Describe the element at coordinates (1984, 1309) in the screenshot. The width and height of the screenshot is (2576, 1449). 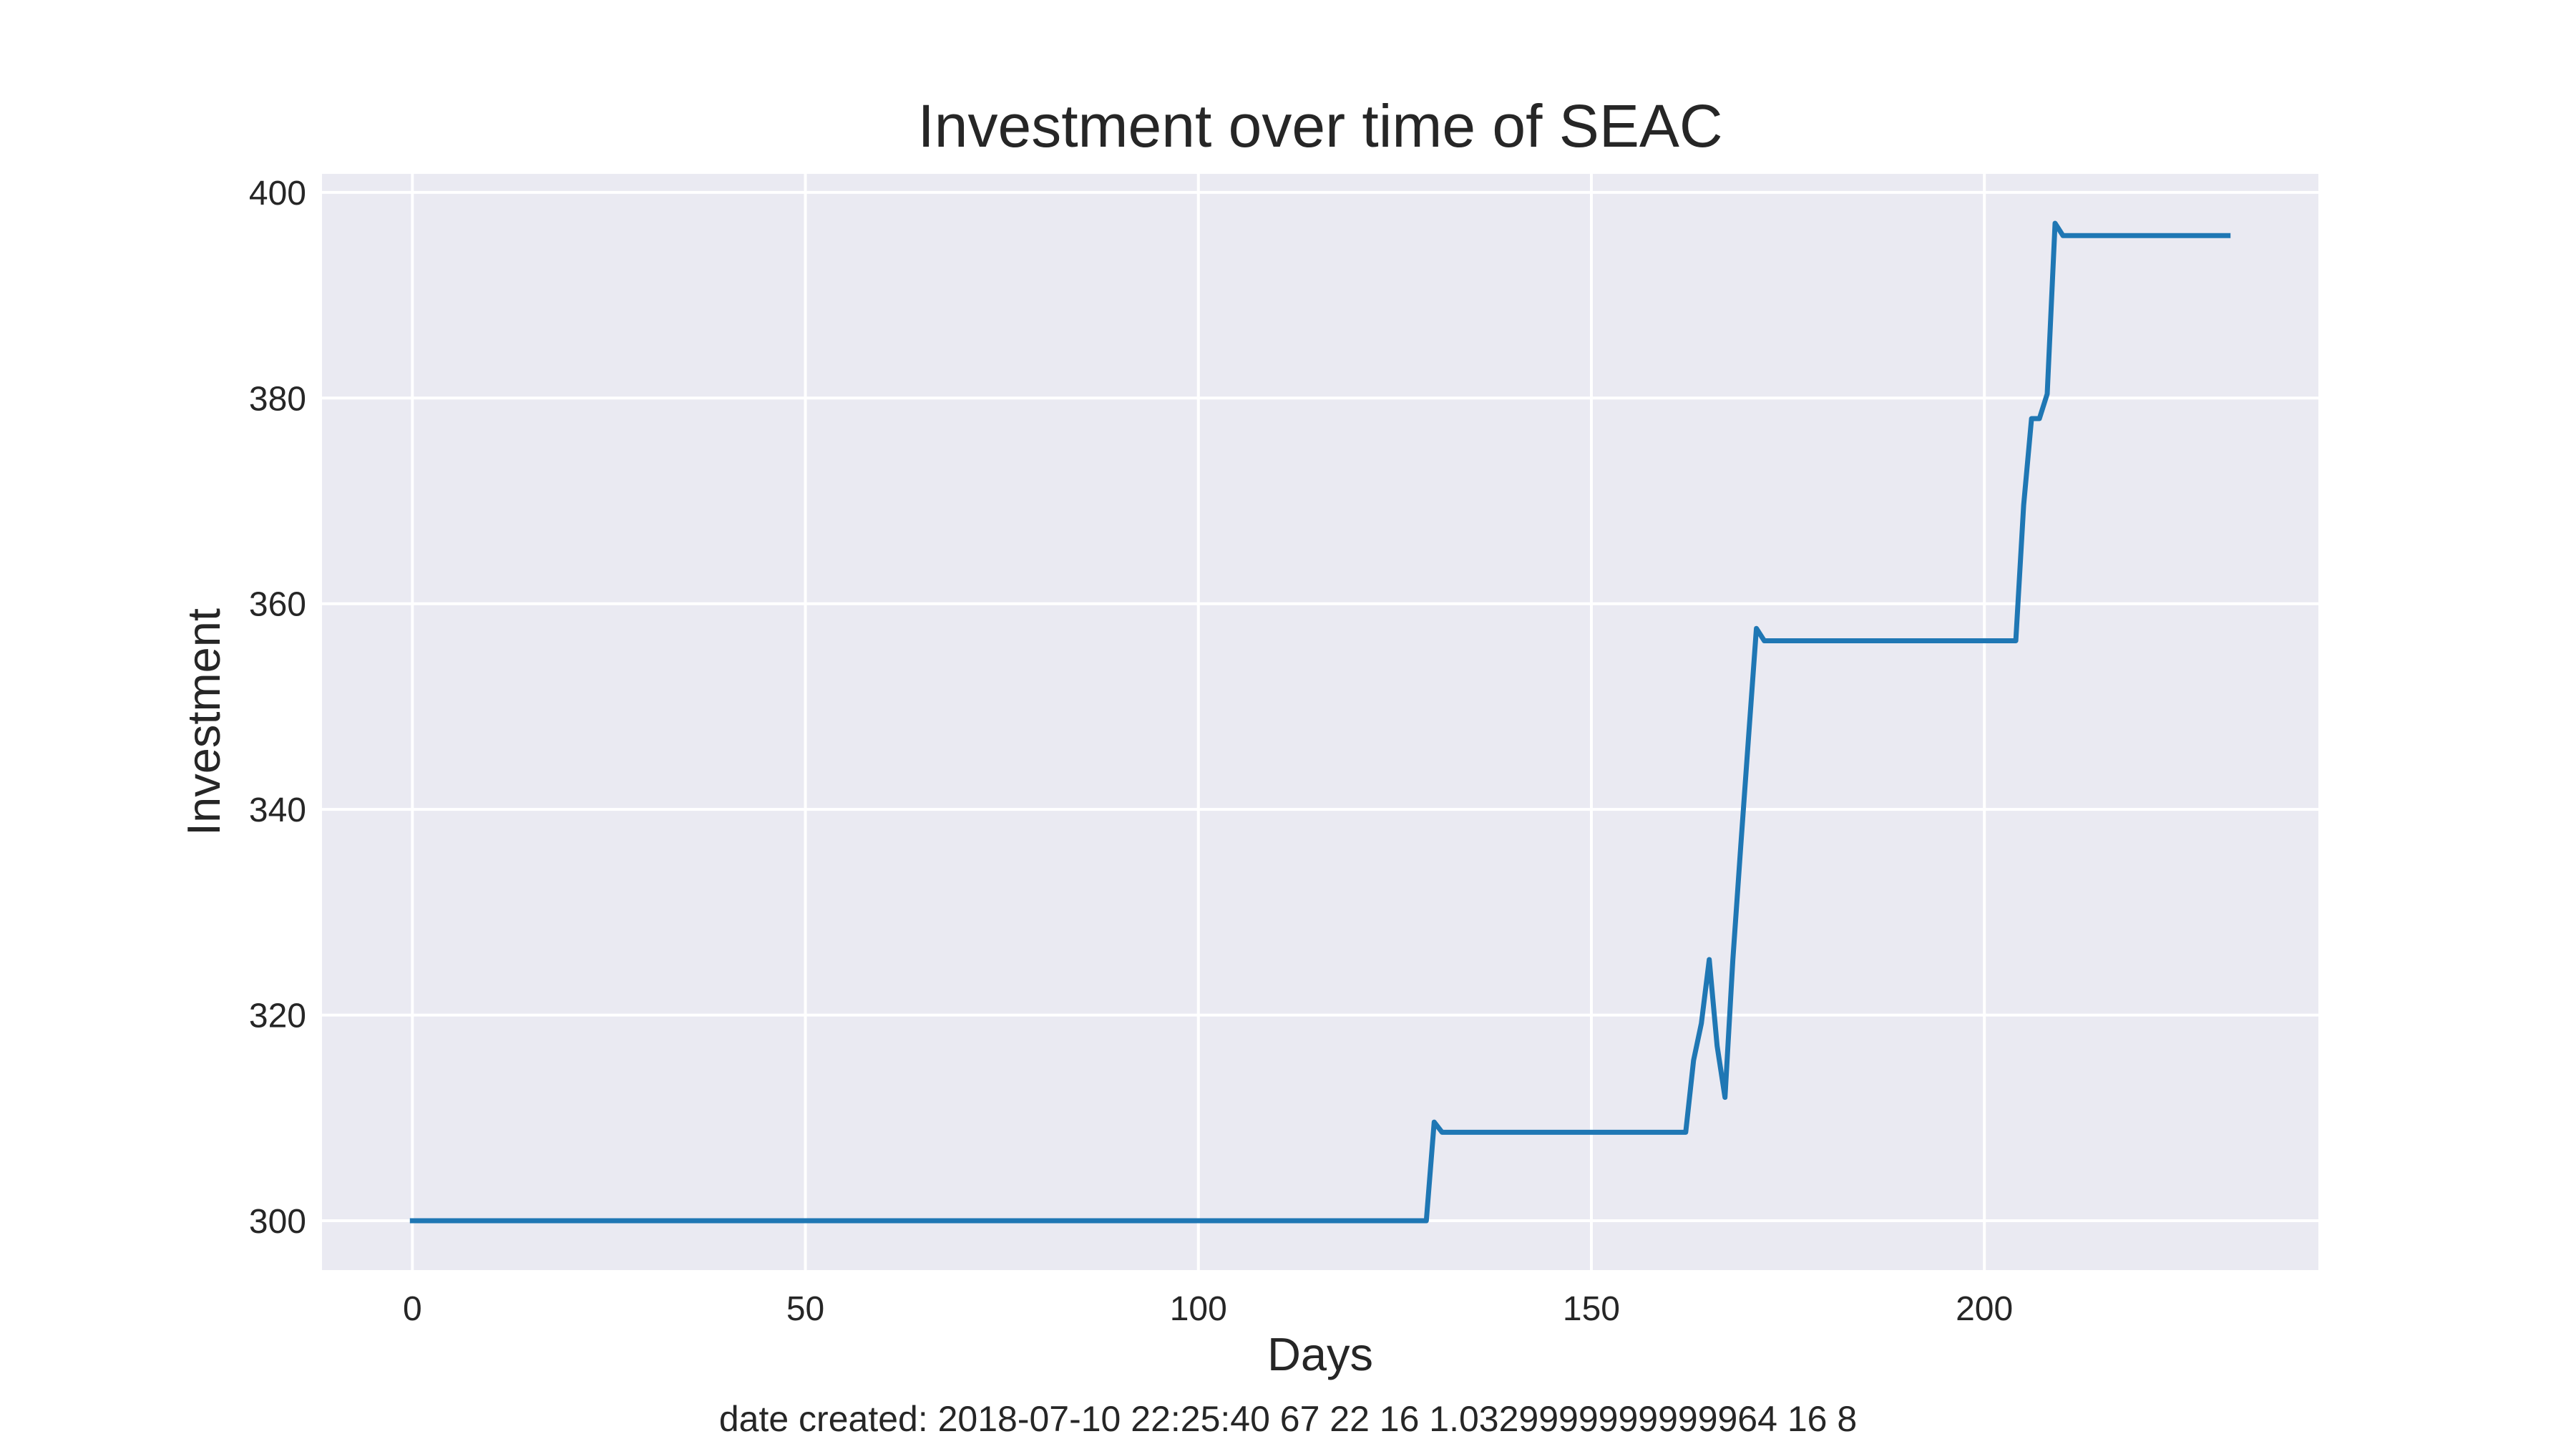
I see `x-tick-label: 200` at that location.